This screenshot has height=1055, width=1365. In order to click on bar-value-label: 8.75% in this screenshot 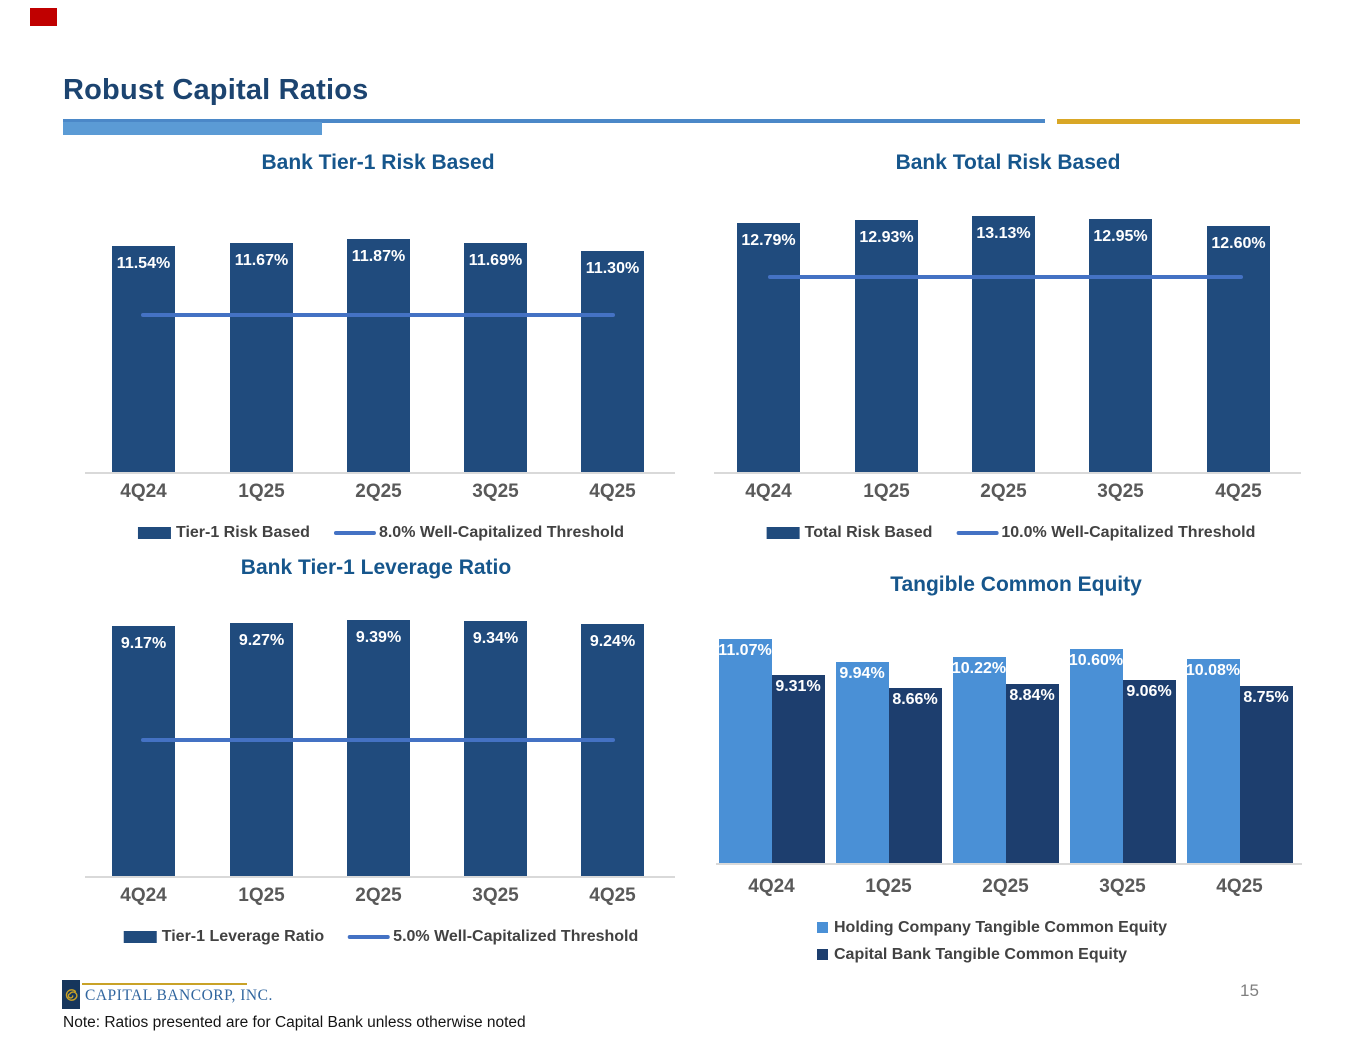, I will do `click(1266, 698)`.